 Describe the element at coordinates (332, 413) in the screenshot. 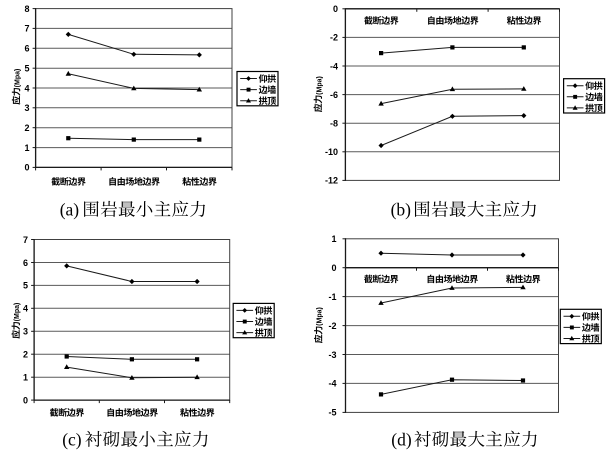

I see `svg-text: -5` at that location.